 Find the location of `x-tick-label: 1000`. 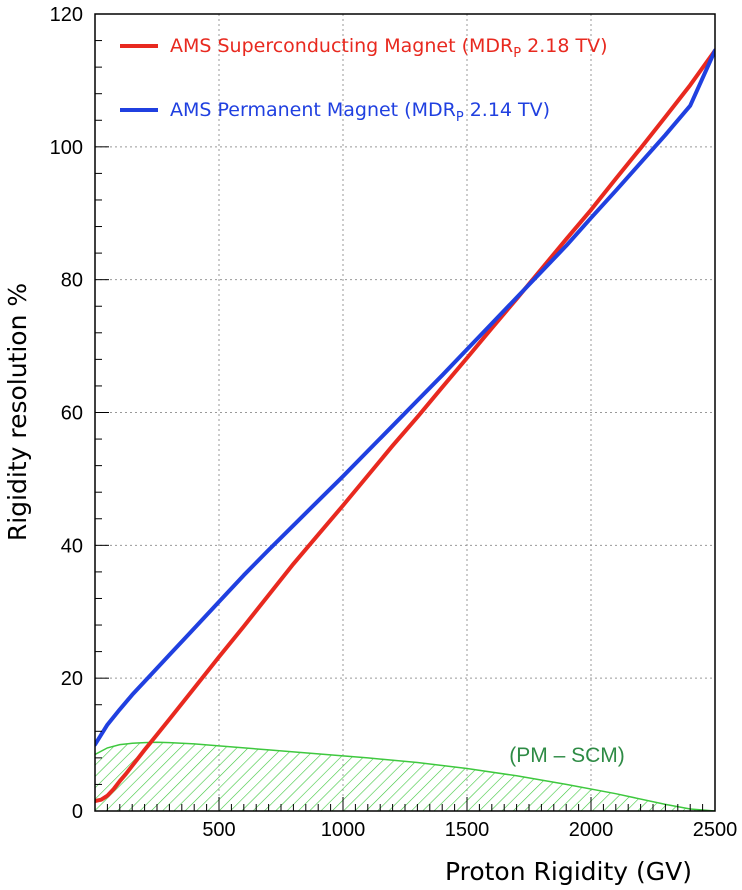

x-tick-label: 1000 is located at coordinates (343, 830).